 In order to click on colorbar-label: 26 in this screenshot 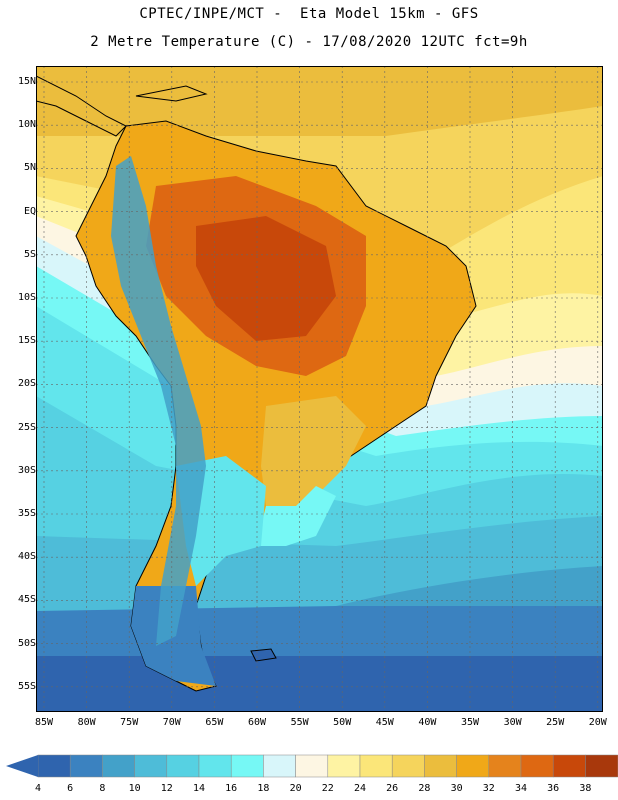, I will do `click(392, 788)`.